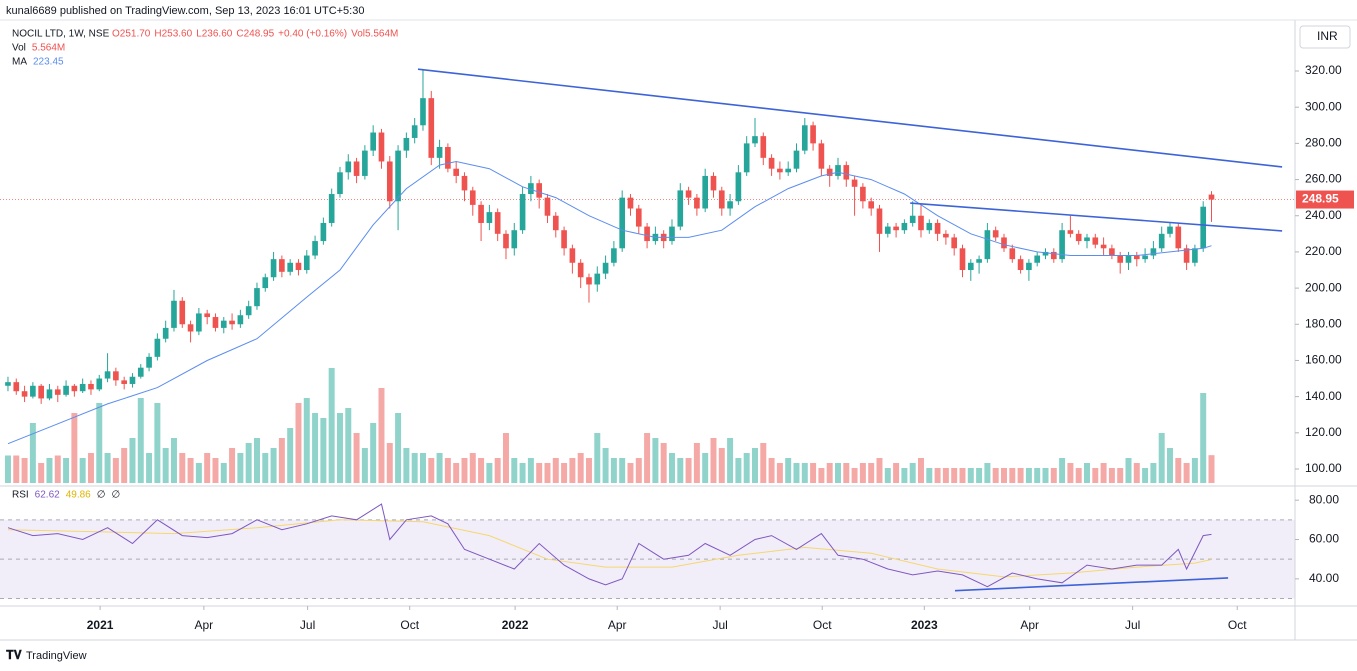  I want to click on x-tick-label: Oct, so click(1237, 625).